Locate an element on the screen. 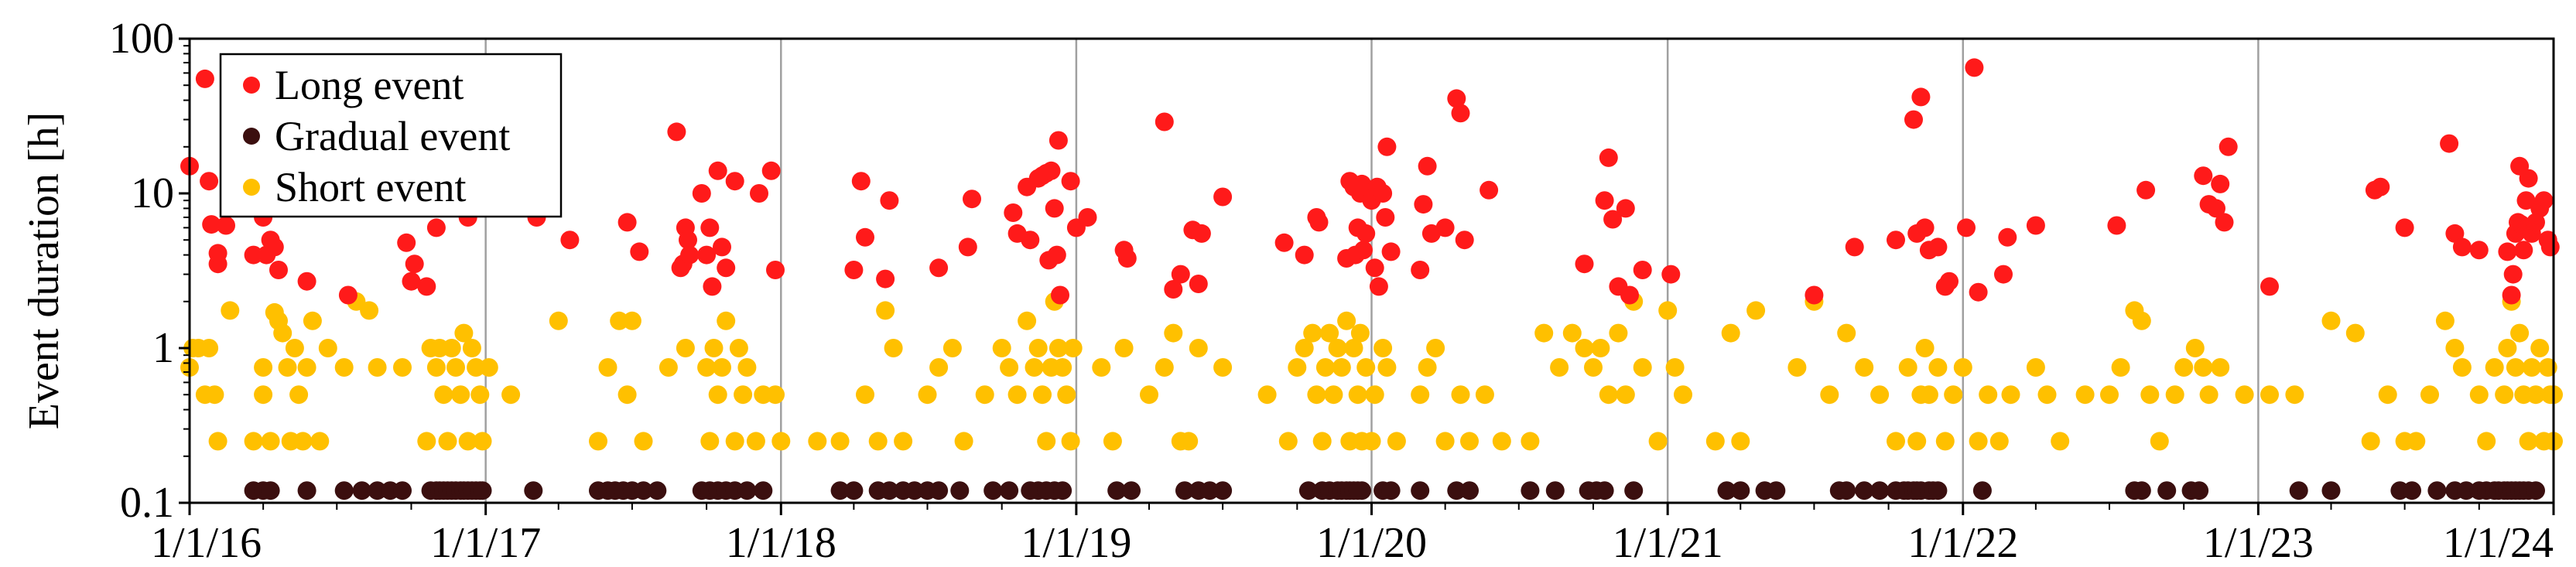  legend-box is located at coordinates (391, 135).